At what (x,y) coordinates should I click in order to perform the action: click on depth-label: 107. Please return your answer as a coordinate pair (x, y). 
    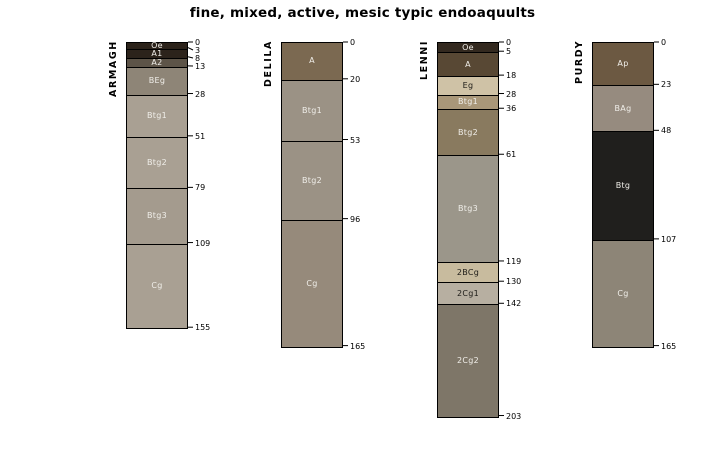
    Looking at the image, I should click on (669, 239).